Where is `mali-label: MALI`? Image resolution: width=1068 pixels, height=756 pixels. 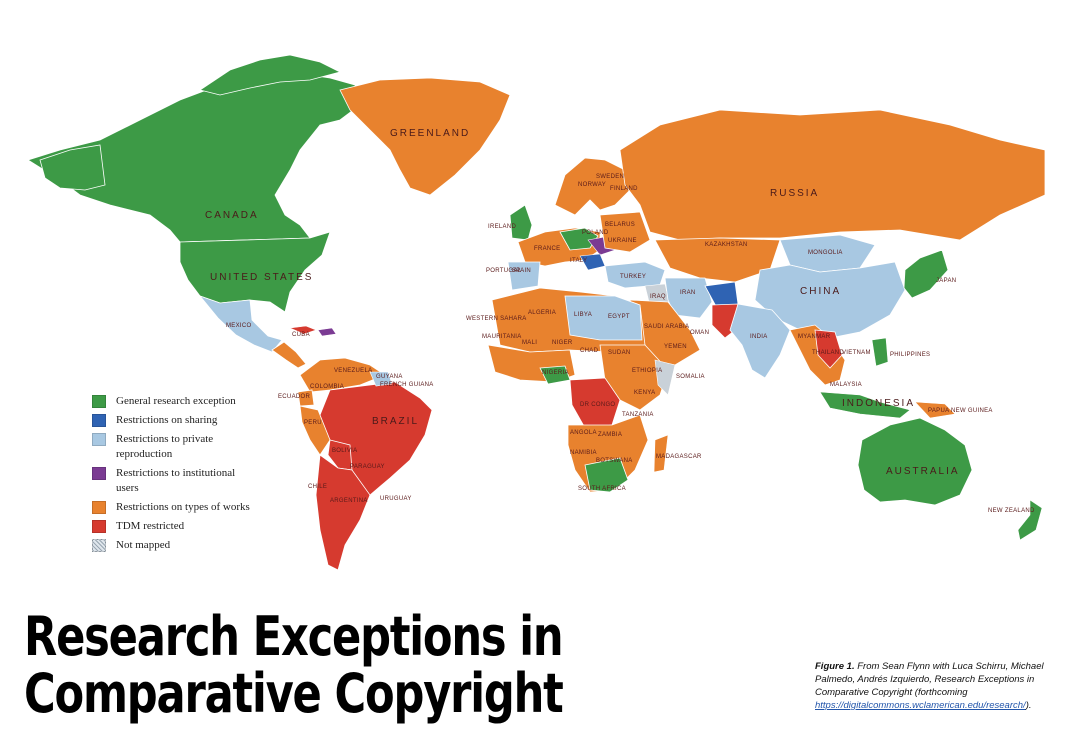
mali-label: MALI is located at coordinates (529, 343).